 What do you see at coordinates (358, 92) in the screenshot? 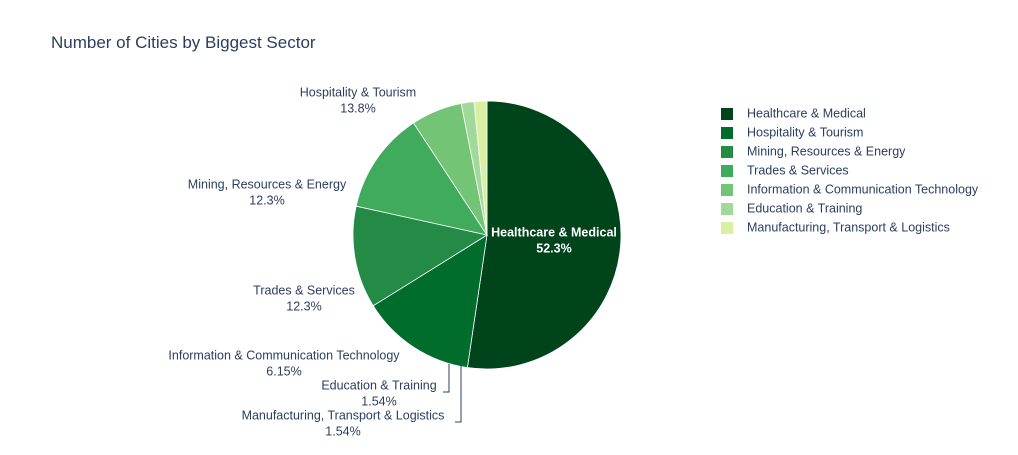
I see `slice-label-name: Hospitality & Tourism` at bounding box center [358, 92].